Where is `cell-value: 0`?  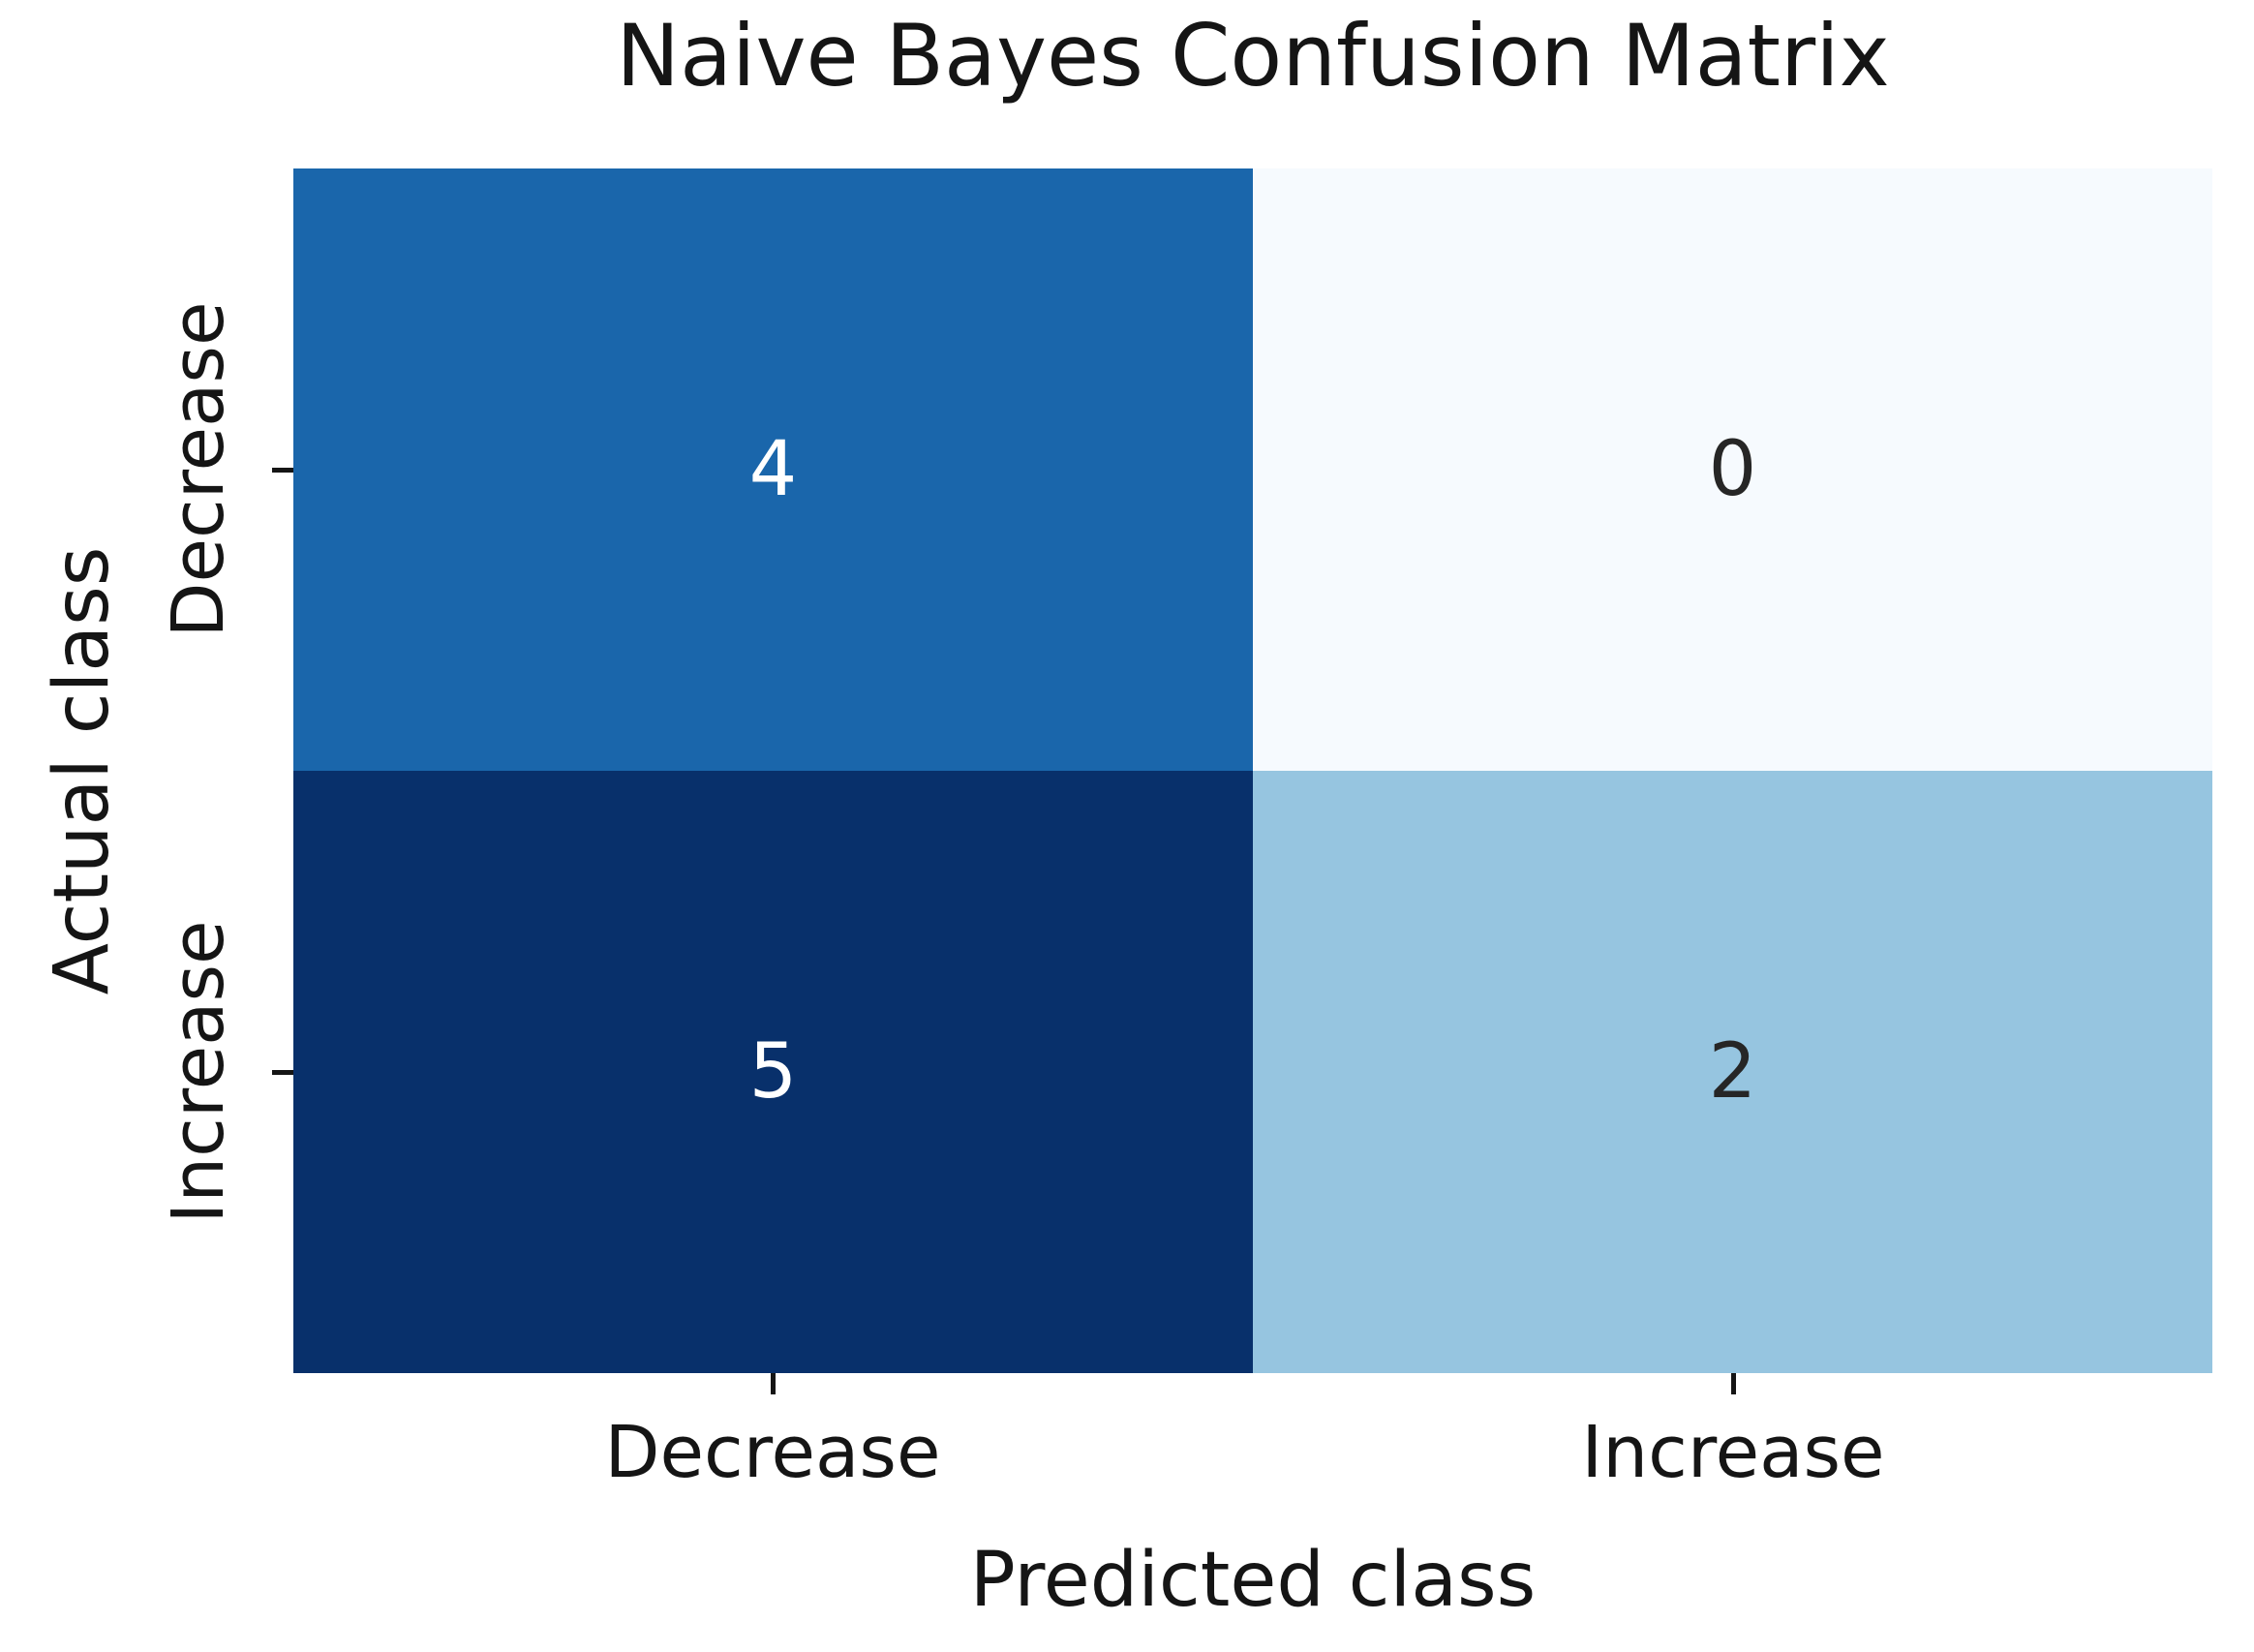
cell-value: 0 is located at coordinates (1732, 469).